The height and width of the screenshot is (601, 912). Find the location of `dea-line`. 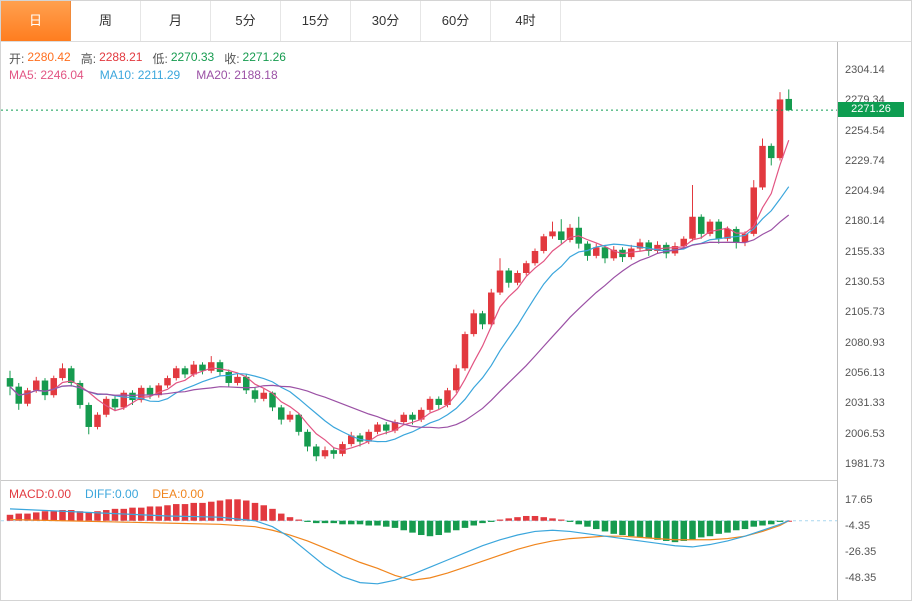

dea-line is located at coordinates (399, 549).